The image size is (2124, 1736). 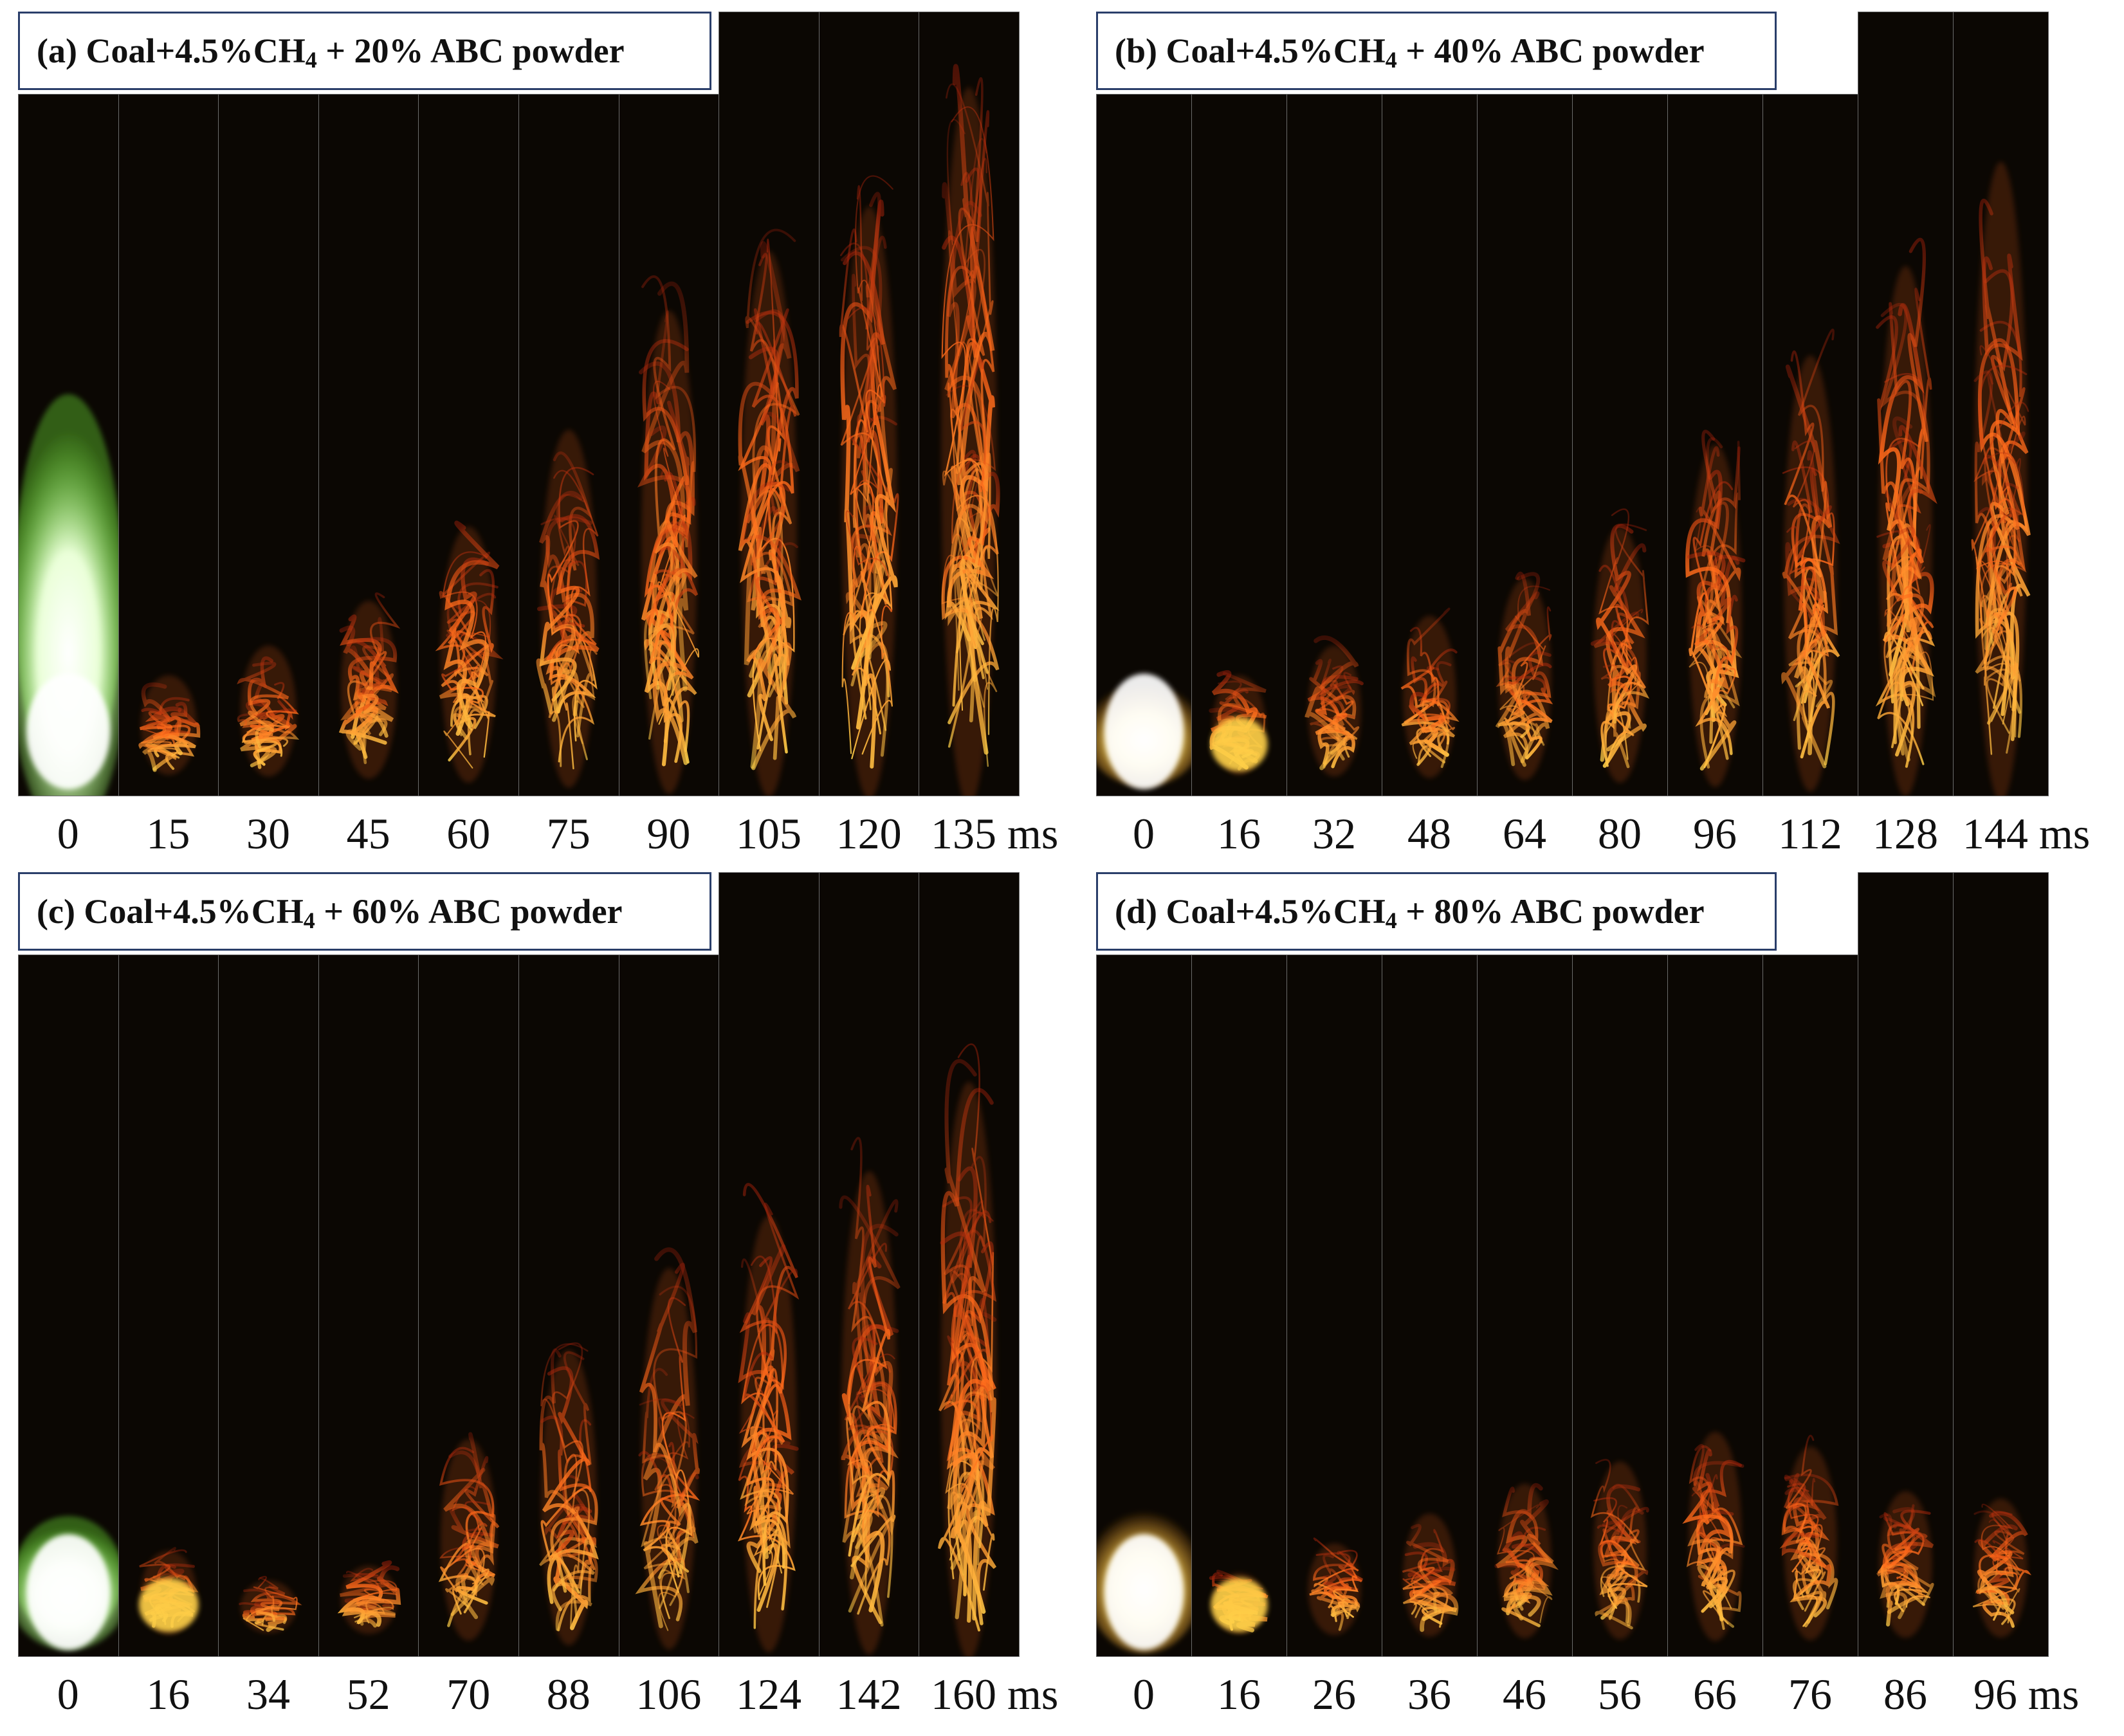 I want to click on time-label-a-3: 45, so click(x=368, y=833).